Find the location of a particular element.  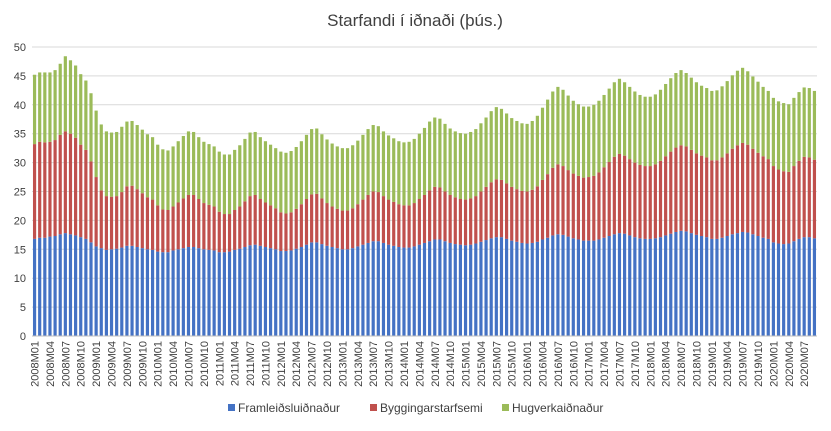

x-tick-label: 2016M01 is located at coordinates (528, 364).